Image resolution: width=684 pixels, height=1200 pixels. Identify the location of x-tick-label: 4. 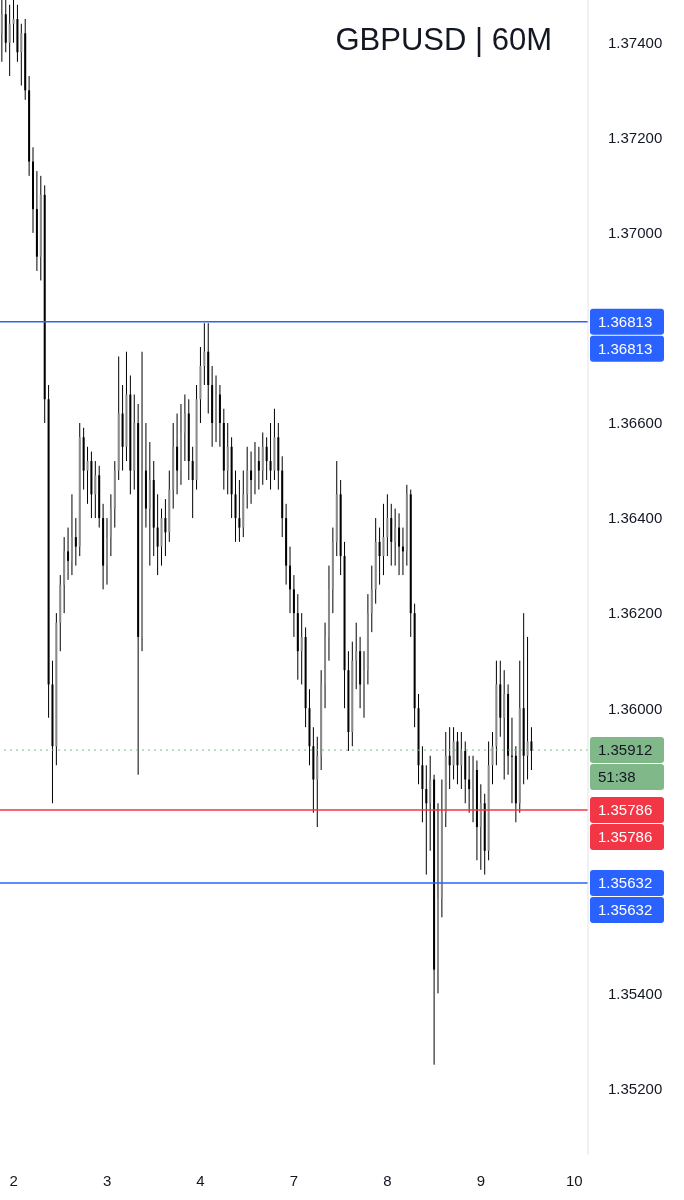
(200, 1180).